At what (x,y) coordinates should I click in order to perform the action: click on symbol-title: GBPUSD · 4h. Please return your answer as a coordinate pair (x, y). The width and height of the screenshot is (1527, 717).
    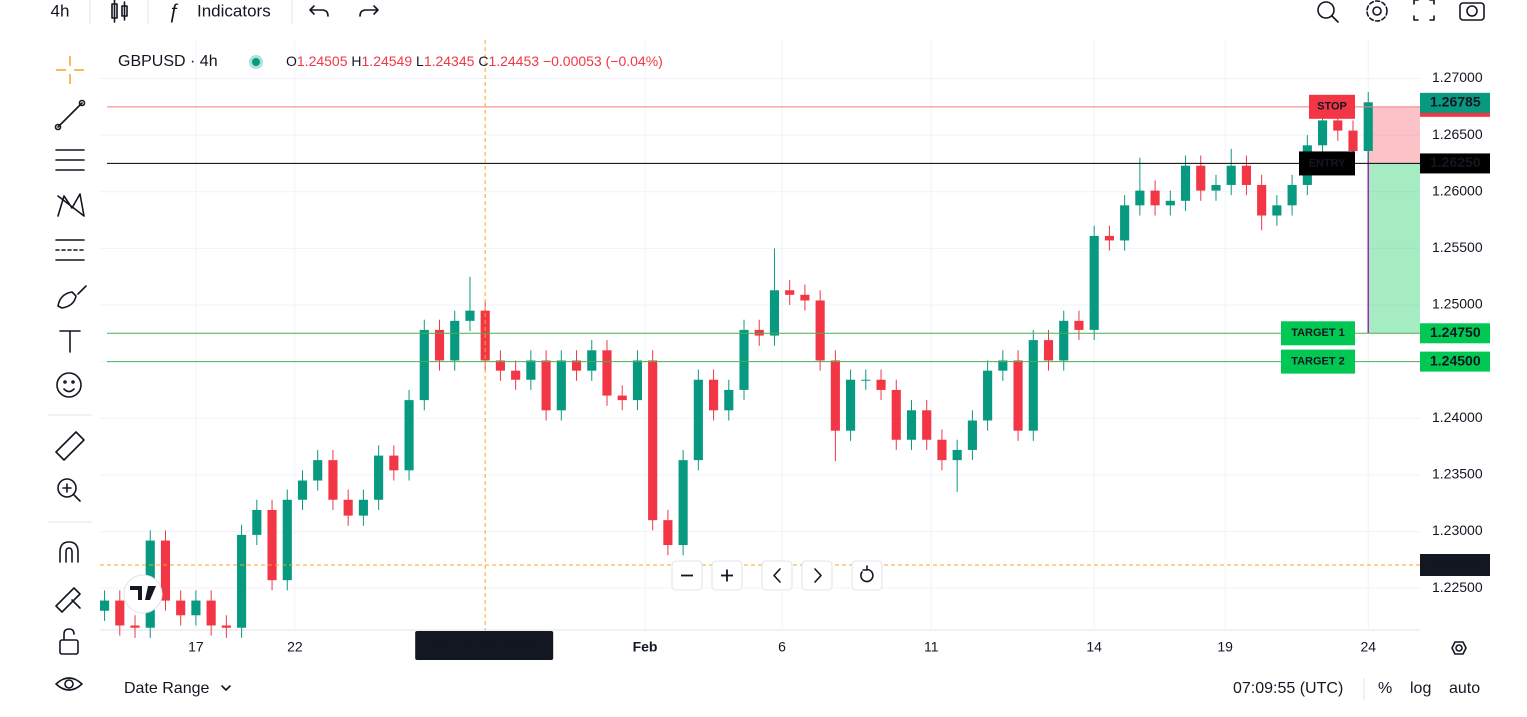
    Looking at the image, I should click on (168, 61).